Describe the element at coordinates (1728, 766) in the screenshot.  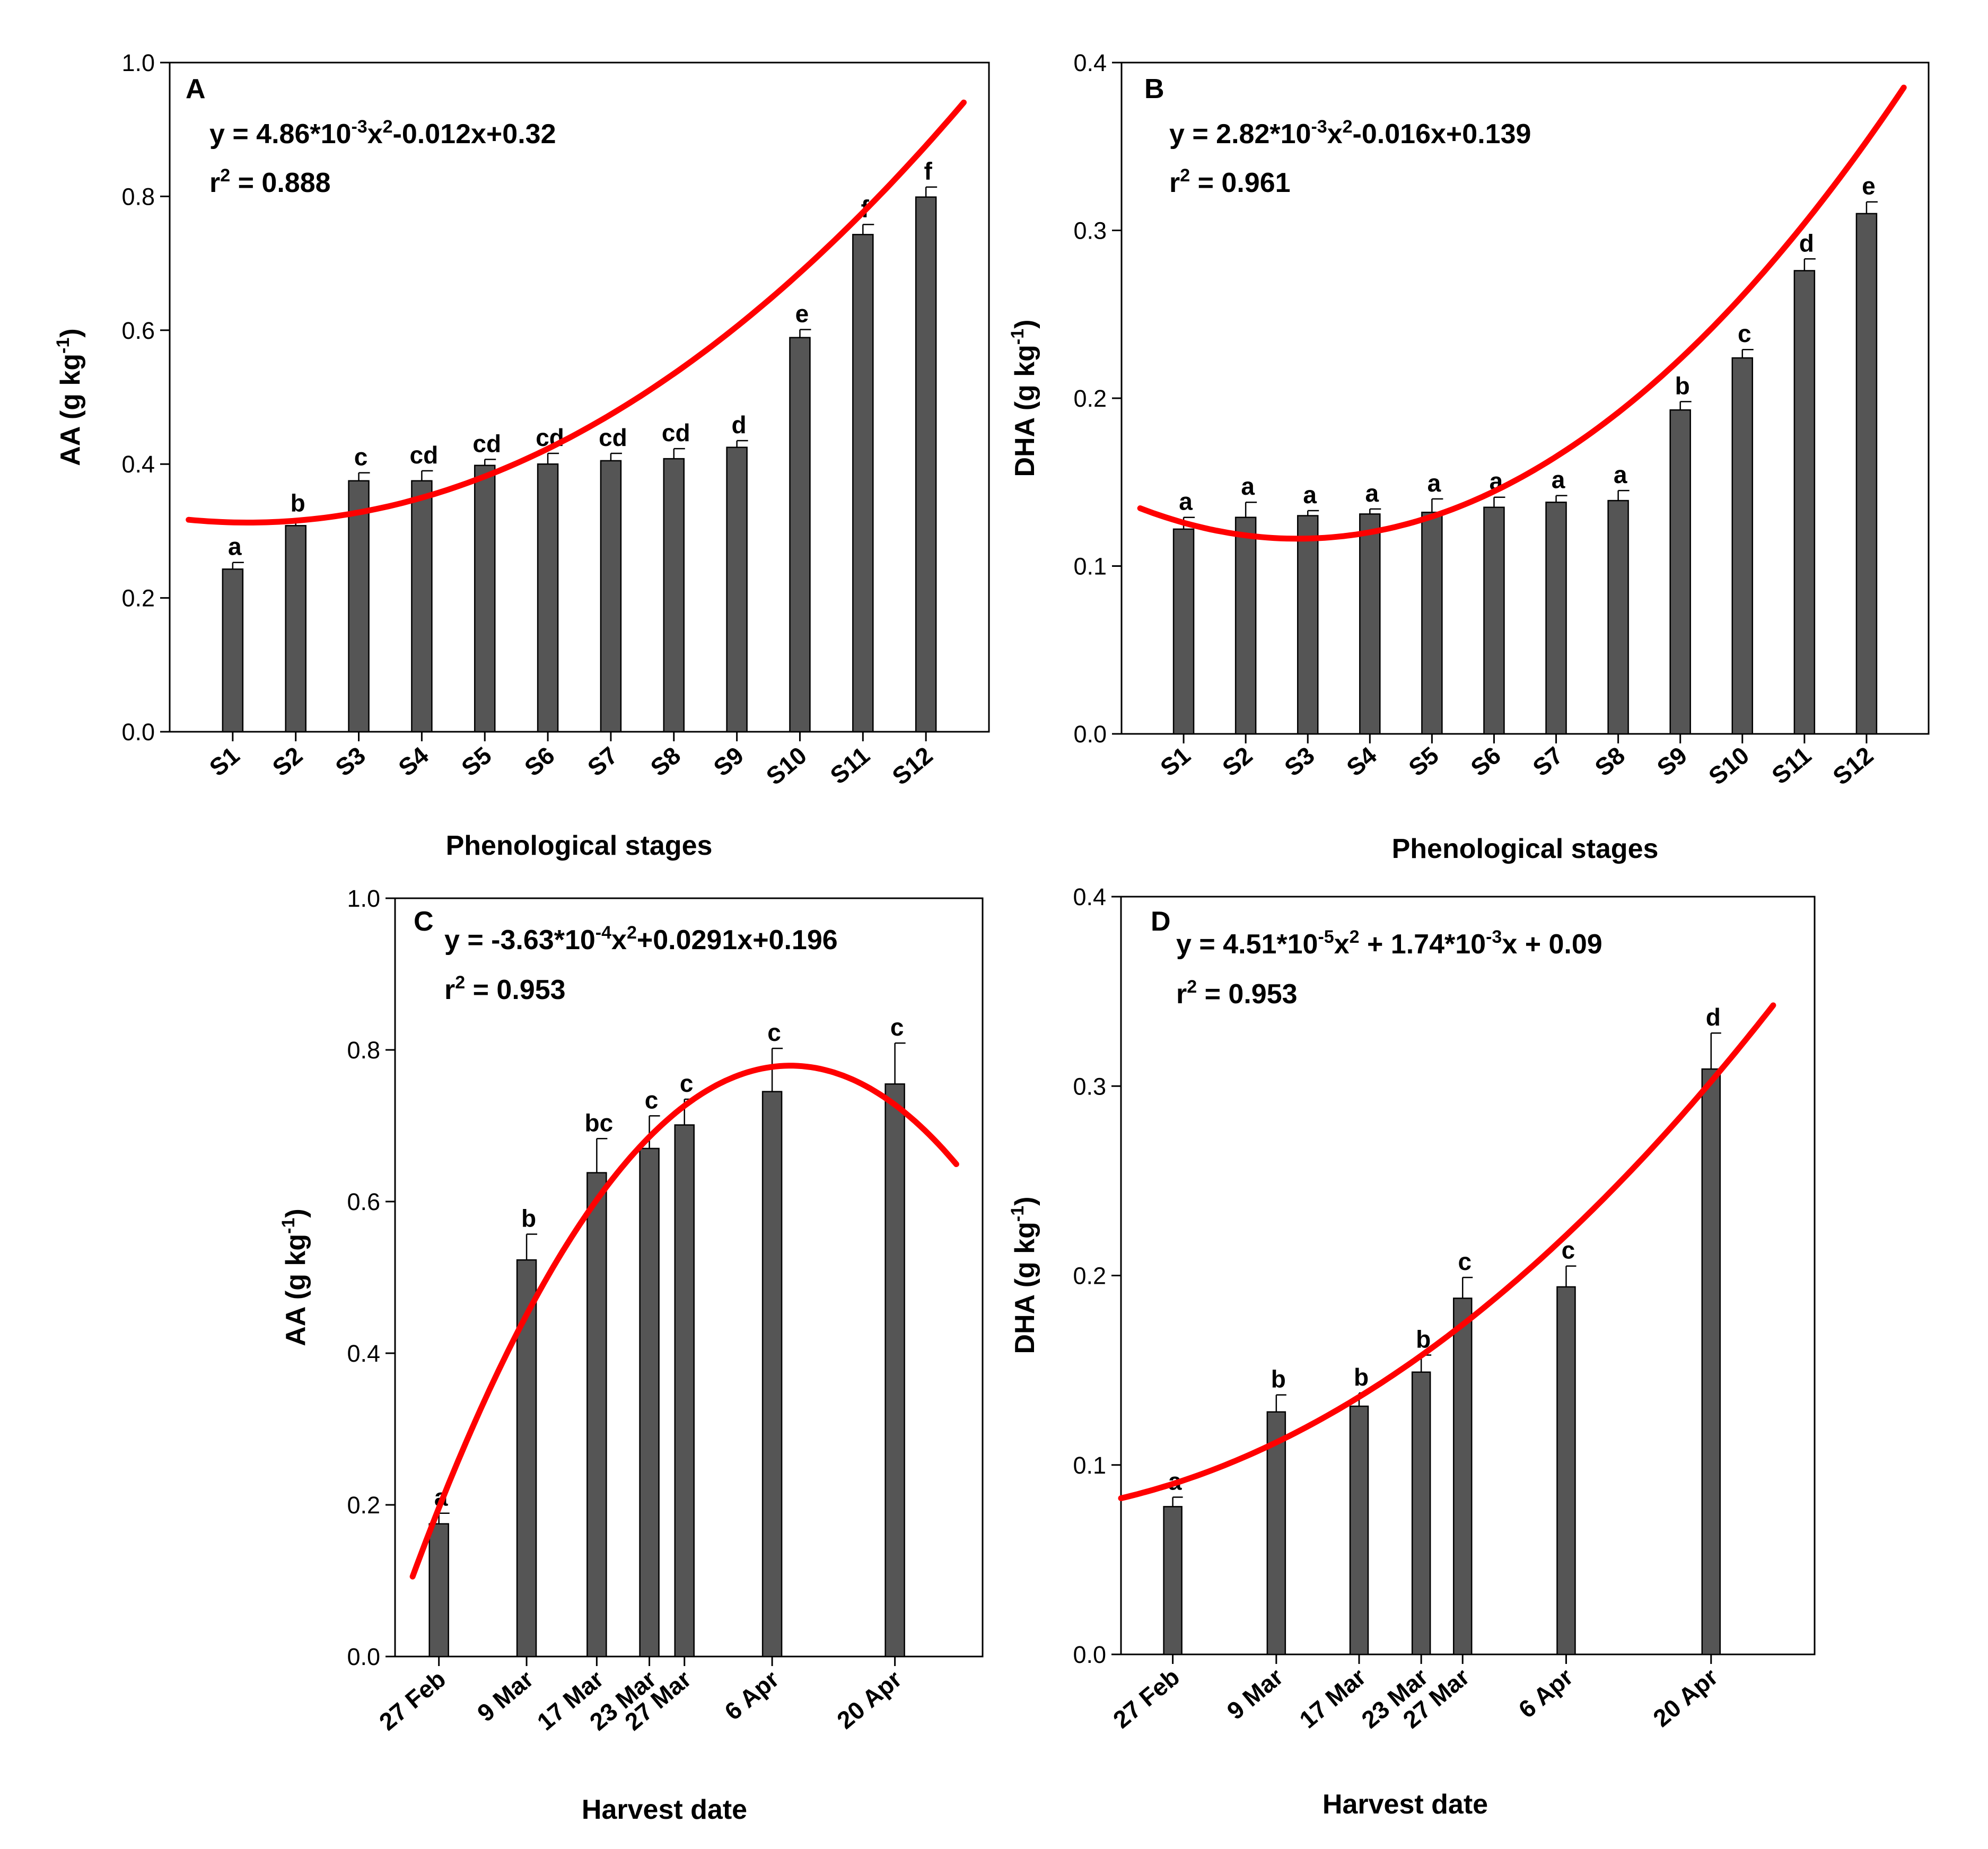
I see `x-category-label: S10` at that location.